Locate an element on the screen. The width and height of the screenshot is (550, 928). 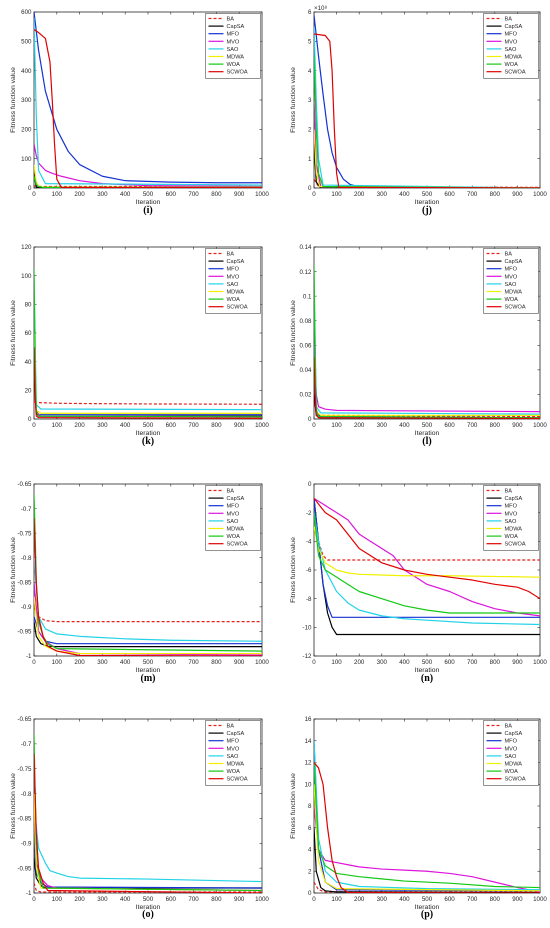
y-tick-label: 60 is located at coordinates (28, 333).